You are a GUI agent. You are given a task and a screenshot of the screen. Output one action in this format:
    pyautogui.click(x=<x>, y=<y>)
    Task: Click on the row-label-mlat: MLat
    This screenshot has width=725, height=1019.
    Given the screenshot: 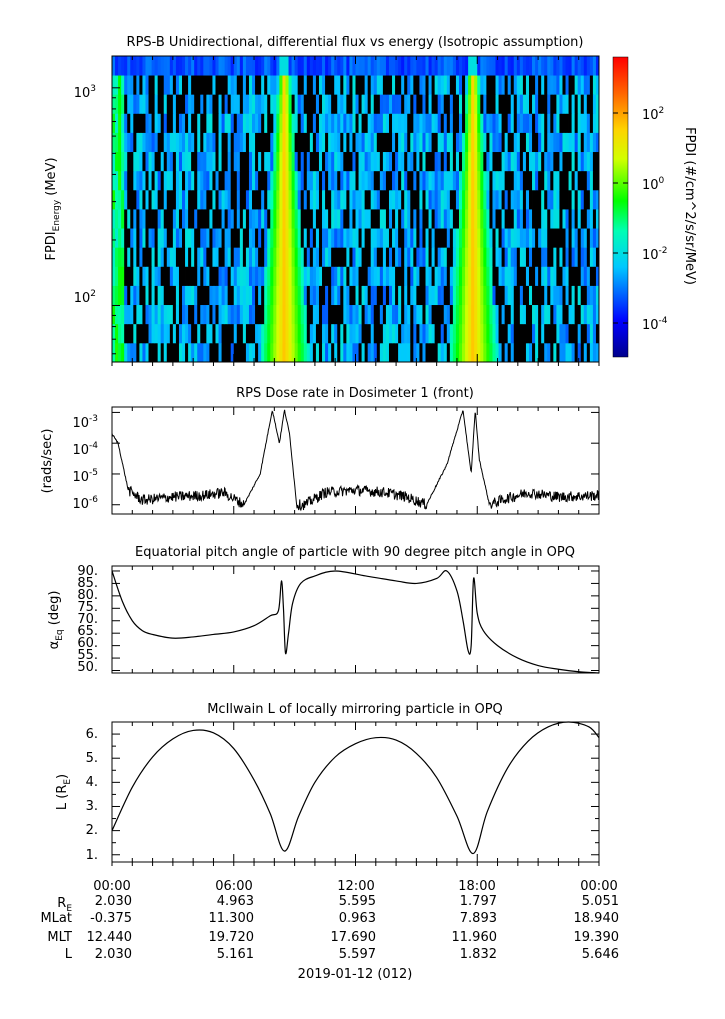 What is the action you would take?
    pyautogui.click(x=56, y=918)
    